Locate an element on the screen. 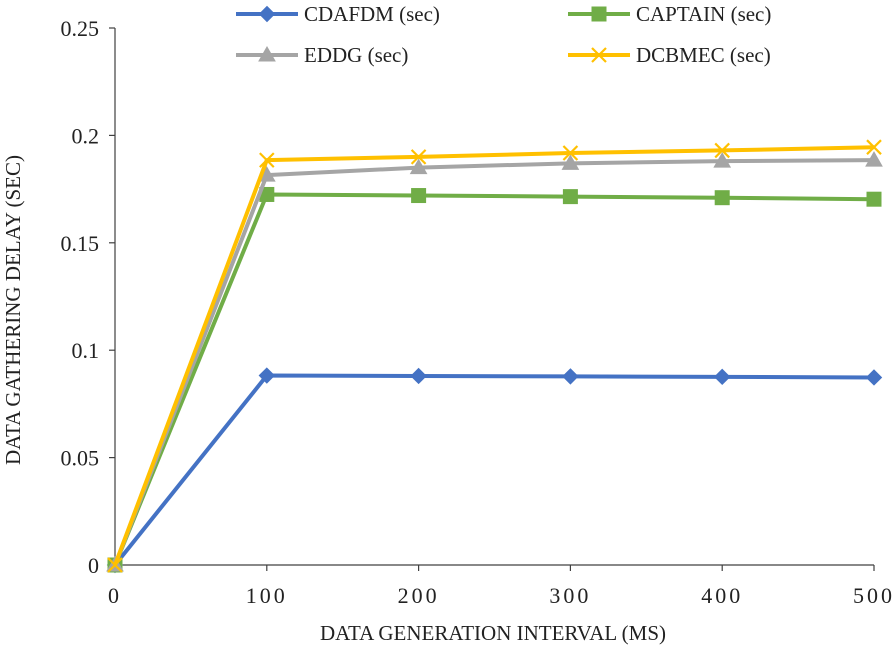 This screenshot has width=894, height=651. legend-entry-captain: CAPTAIN (sec) is located at coordinates (669, 14).